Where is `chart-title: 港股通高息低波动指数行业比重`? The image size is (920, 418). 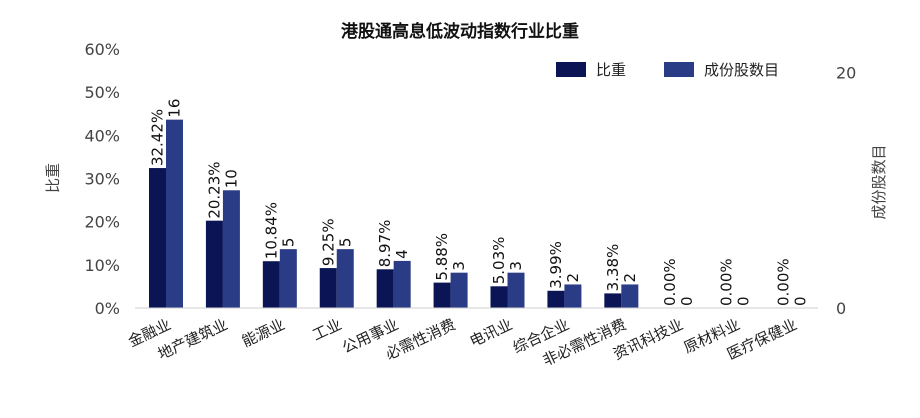 chart-title: 港股通高息低波动指数行业比重 is located at coordinates (460, 31).